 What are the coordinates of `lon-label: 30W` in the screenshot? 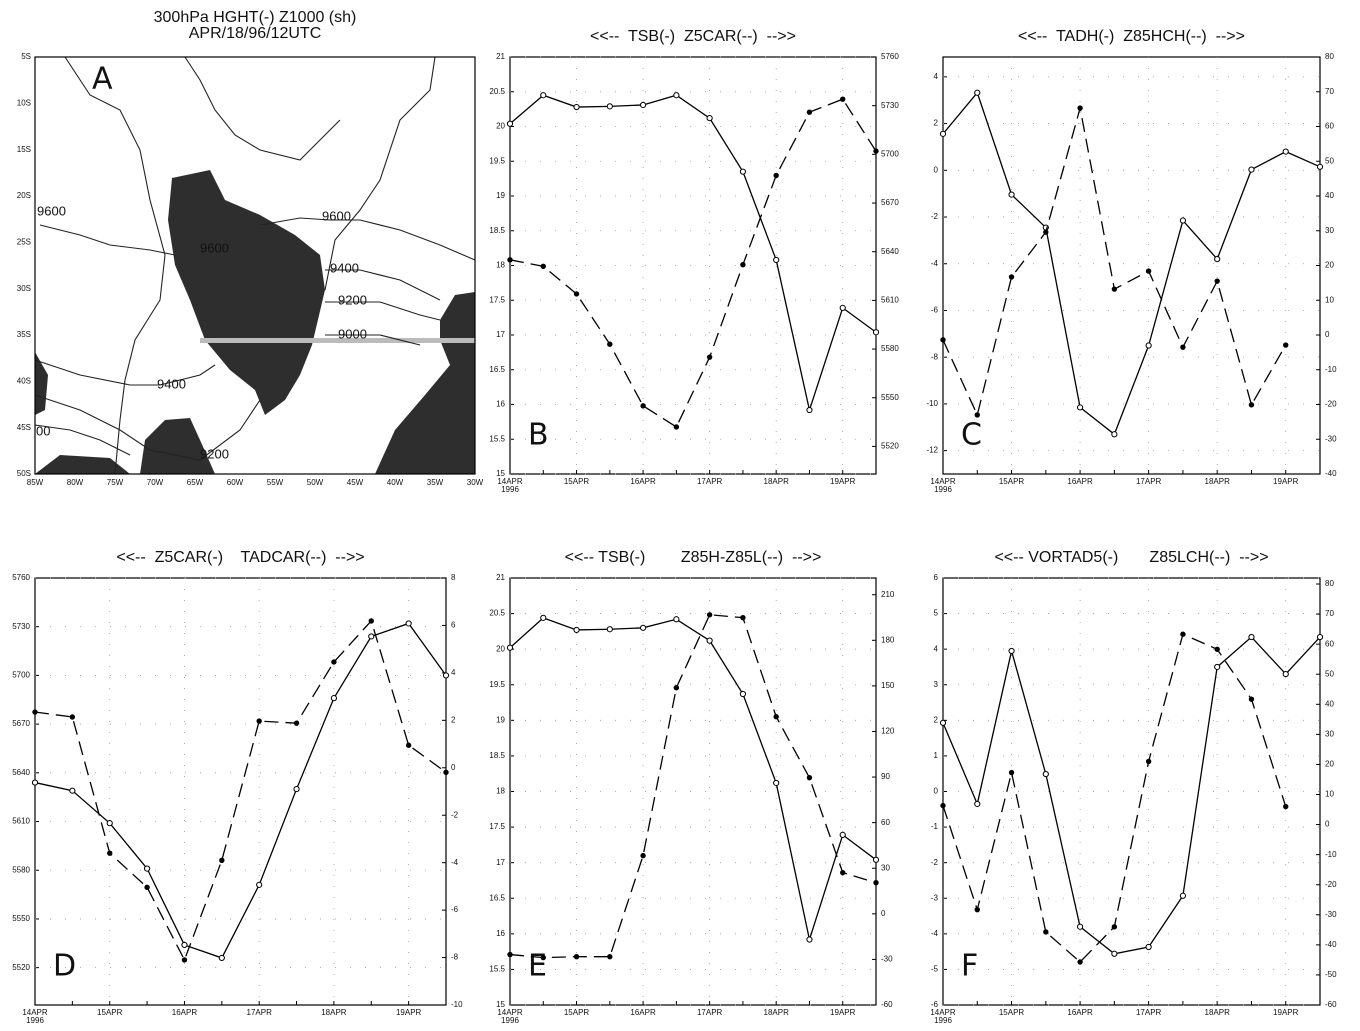 It's located at (475, 482).